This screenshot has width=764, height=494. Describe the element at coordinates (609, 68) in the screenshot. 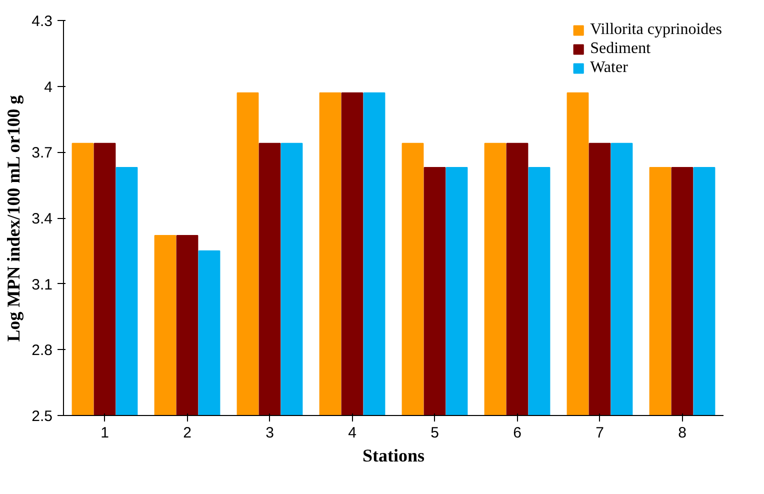

I see `legend-label: Water` at that location.